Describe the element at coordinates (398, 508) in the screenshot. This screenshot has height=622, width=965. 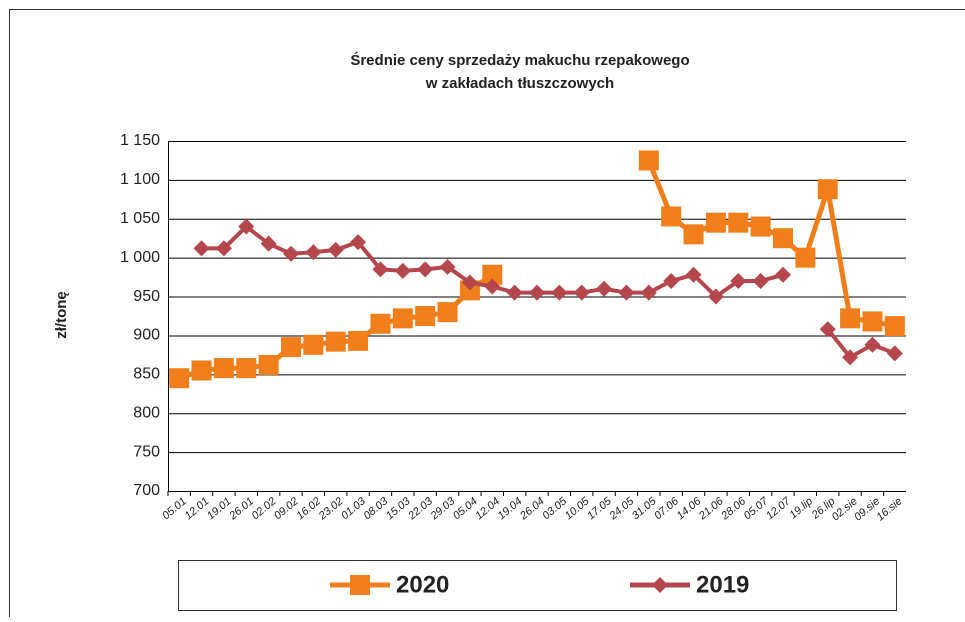
I see `x-tick-label: 15.03` at that location.